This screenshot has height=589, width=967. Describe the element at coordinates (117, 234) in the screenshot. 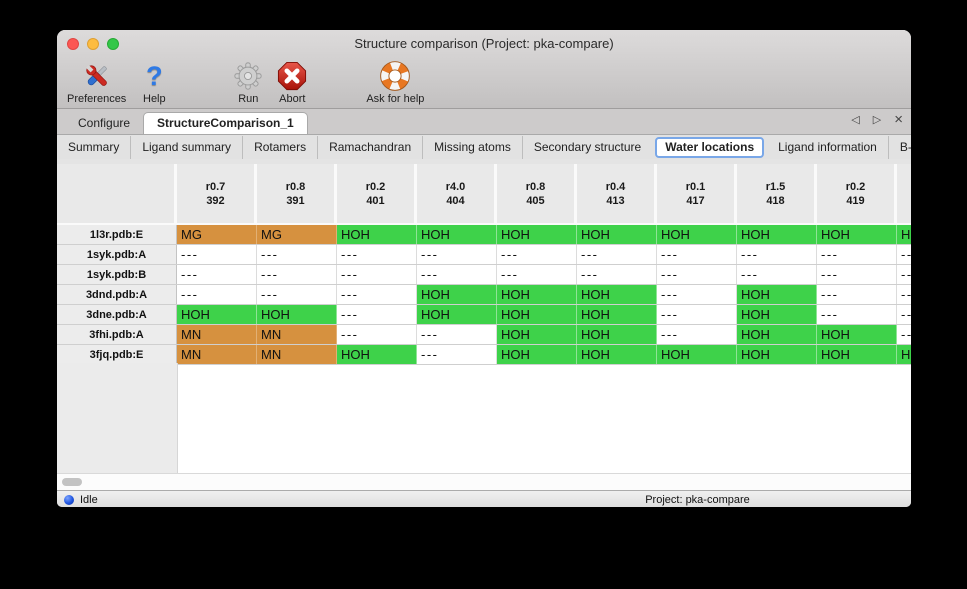

I see `row-header: 1l3r.pdb:E` at that location.